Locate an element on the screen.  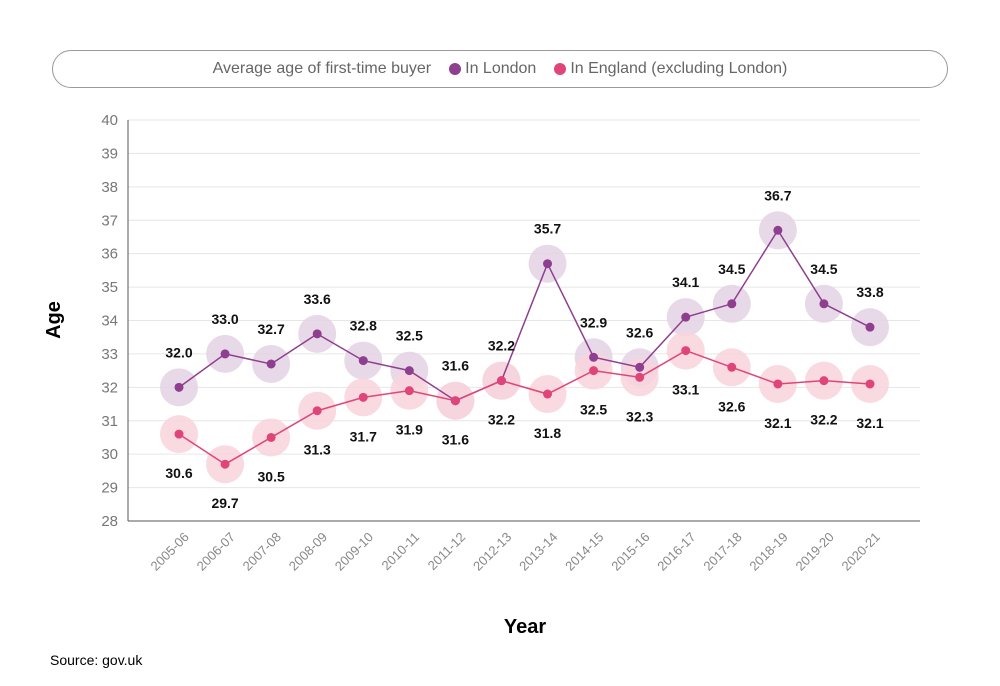
x-tick-label: 2007-08 is located at coordinates (262, 551).